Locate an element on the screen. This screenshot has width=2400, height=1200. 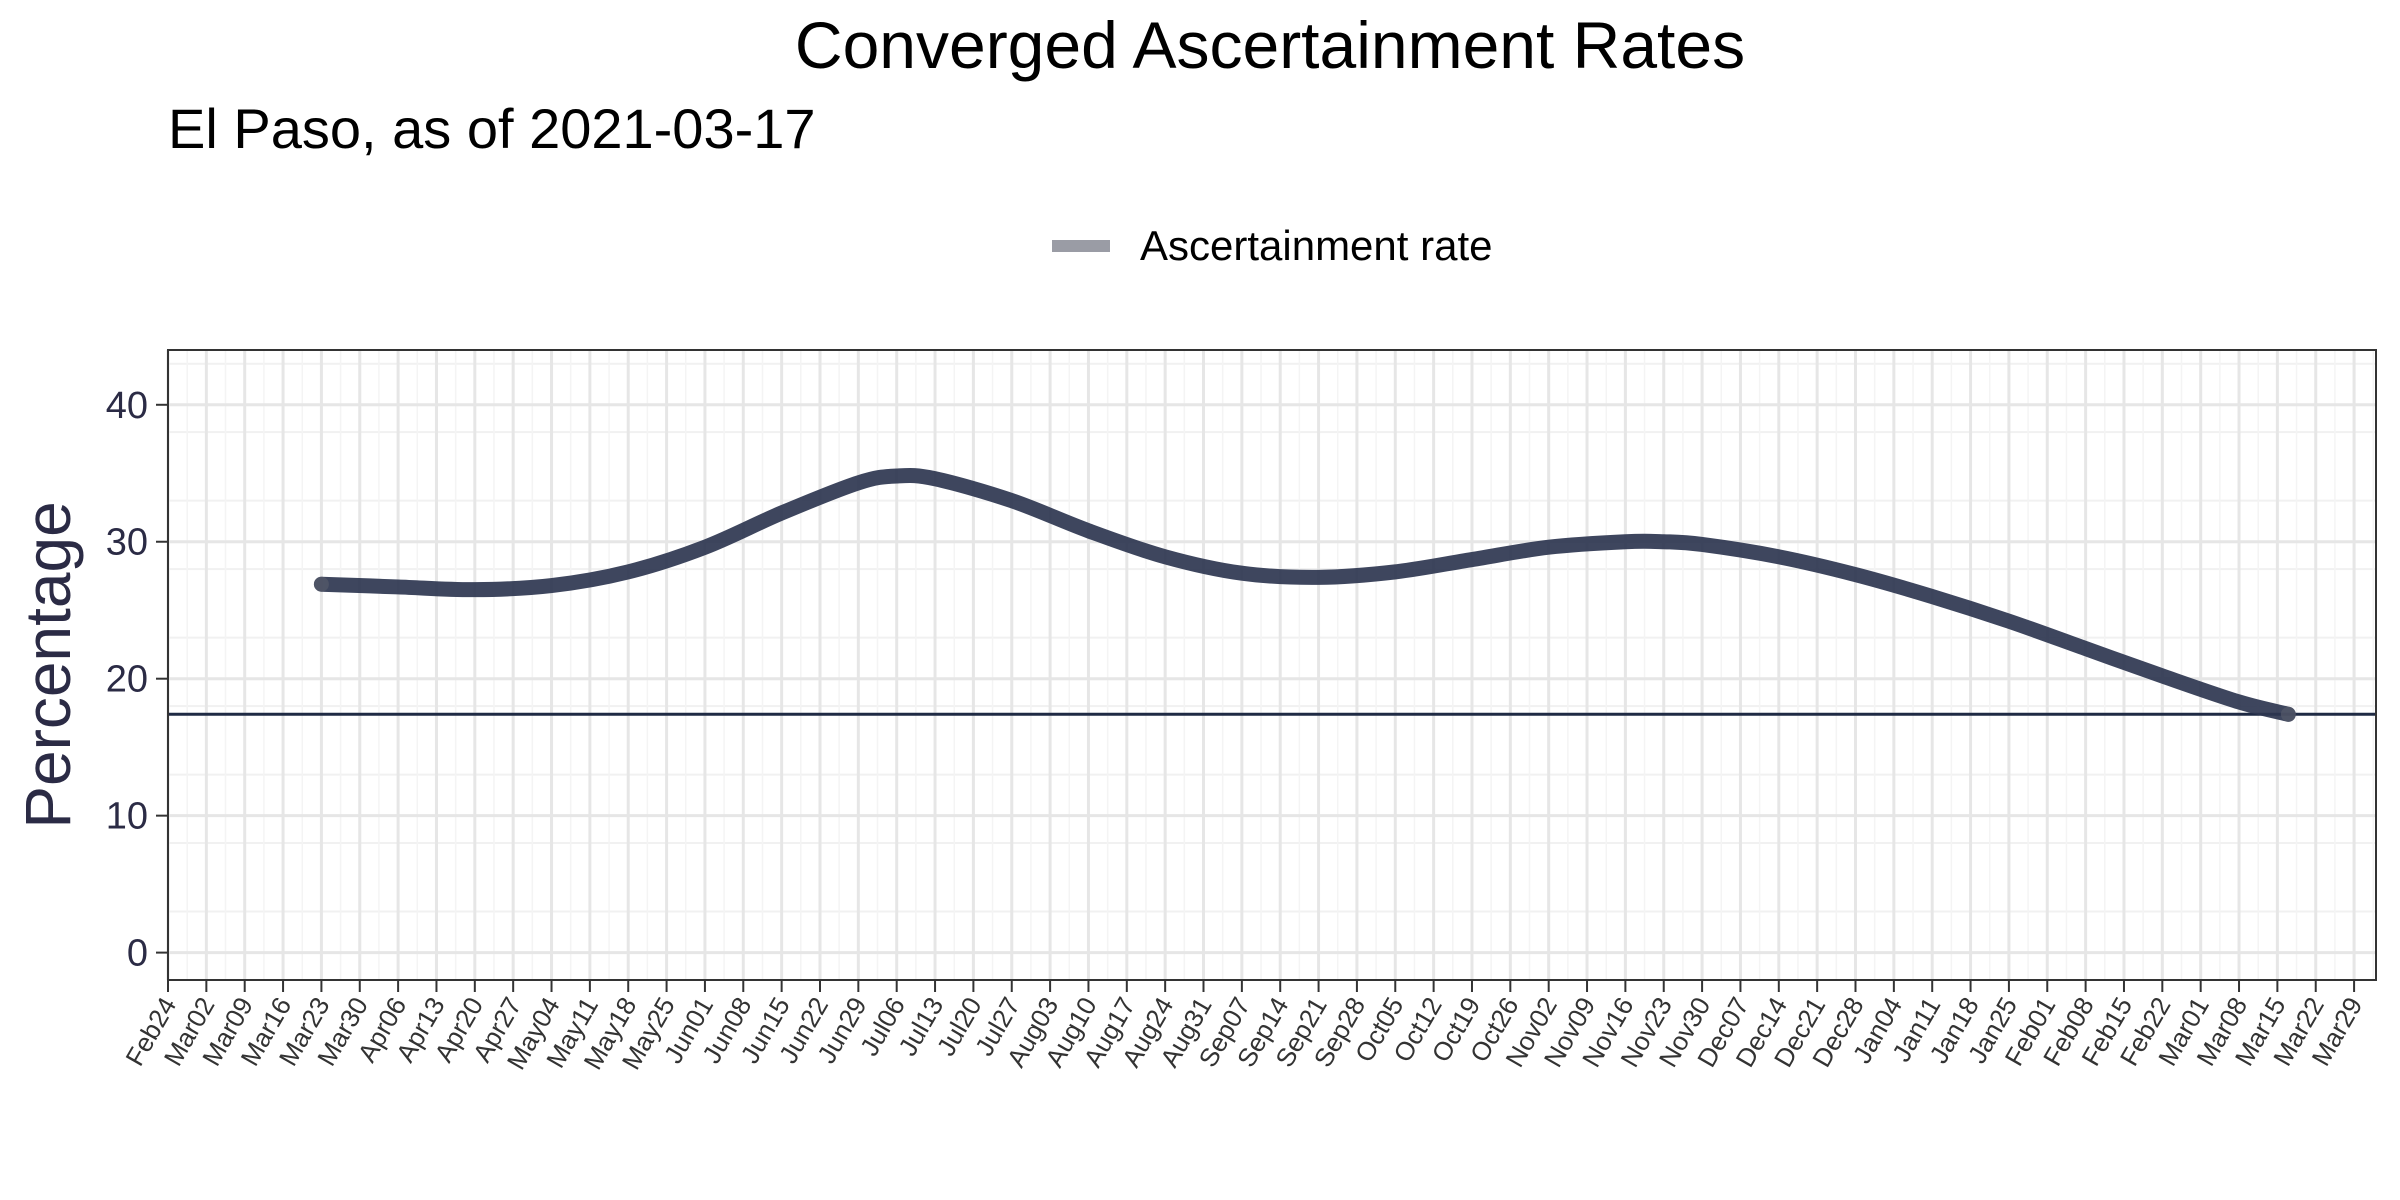
y-axis-label: Percentage is located at coordinates (48, 664).